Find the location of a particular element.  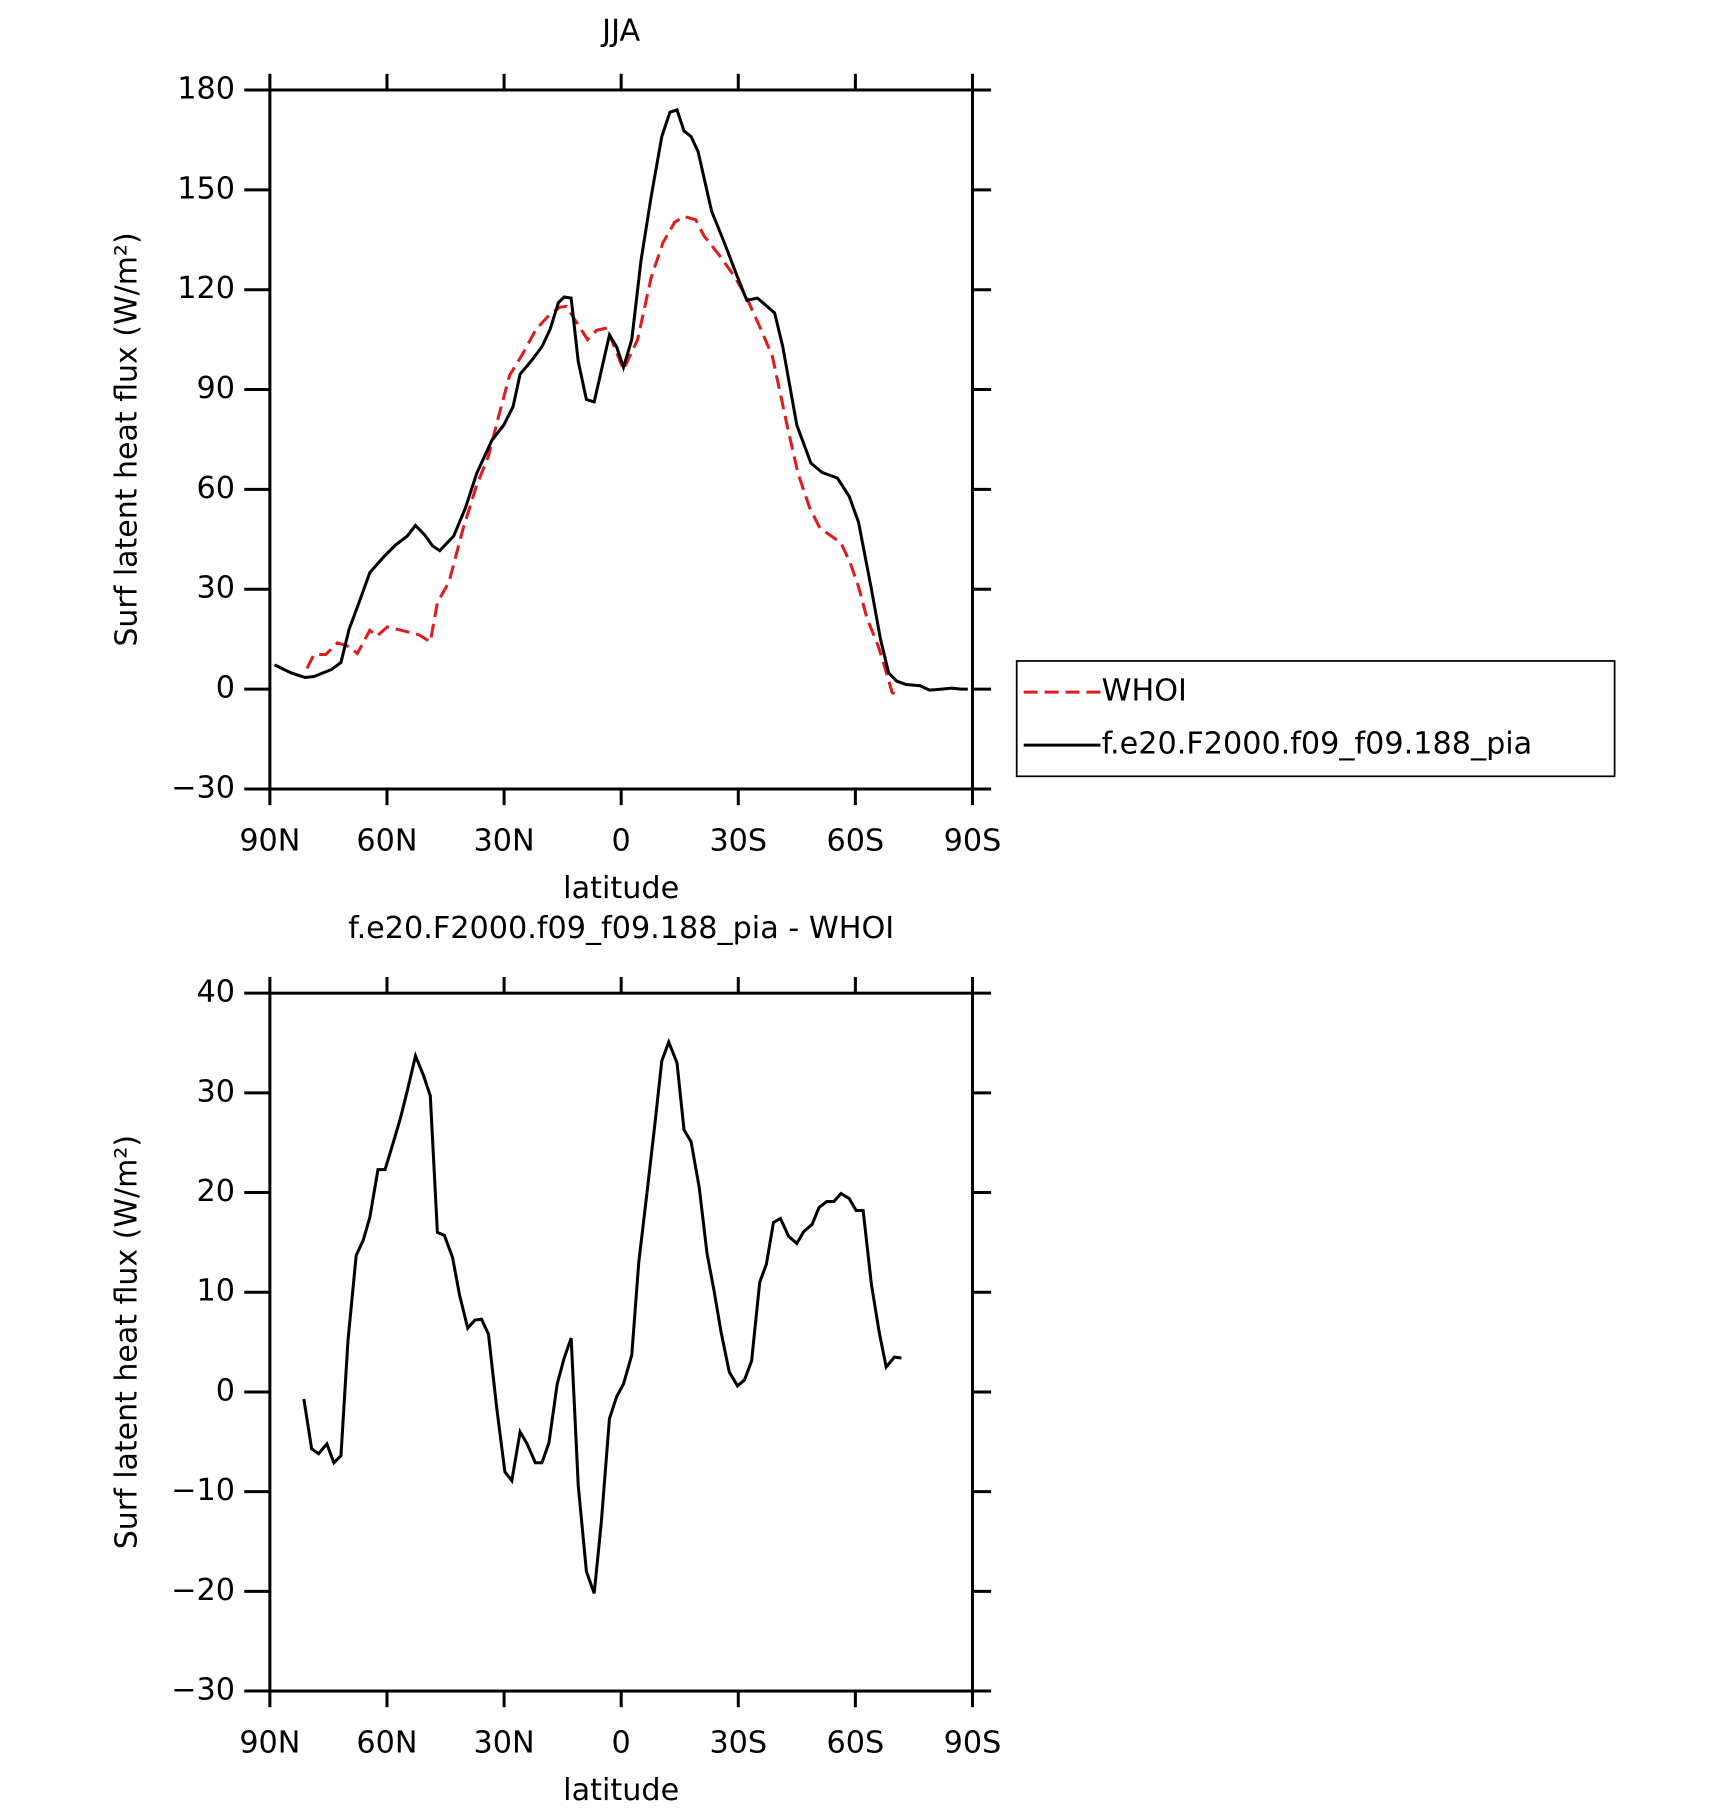

legend-box is located at coordinates (1315, 719).